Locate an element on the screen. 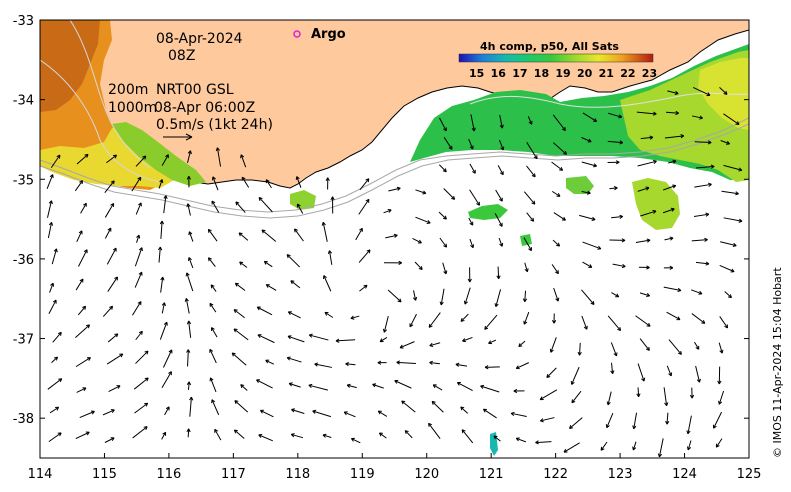 This screenshot has width=791, height=492. x-axis: 114 115 116 117 118 119 120 121 122 123 124 125 is located at coordinates (394, 467).